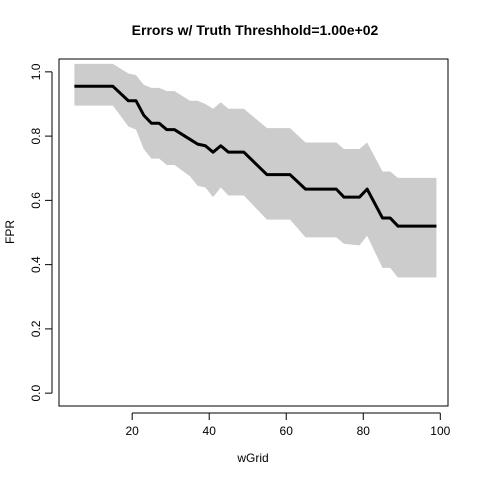 The height and width of the screenshot is (480, 480). What do you see at coordinates (287, 431) in the screenshot?
I see `x-tick-label: 60` at bounding box center [287, 431].